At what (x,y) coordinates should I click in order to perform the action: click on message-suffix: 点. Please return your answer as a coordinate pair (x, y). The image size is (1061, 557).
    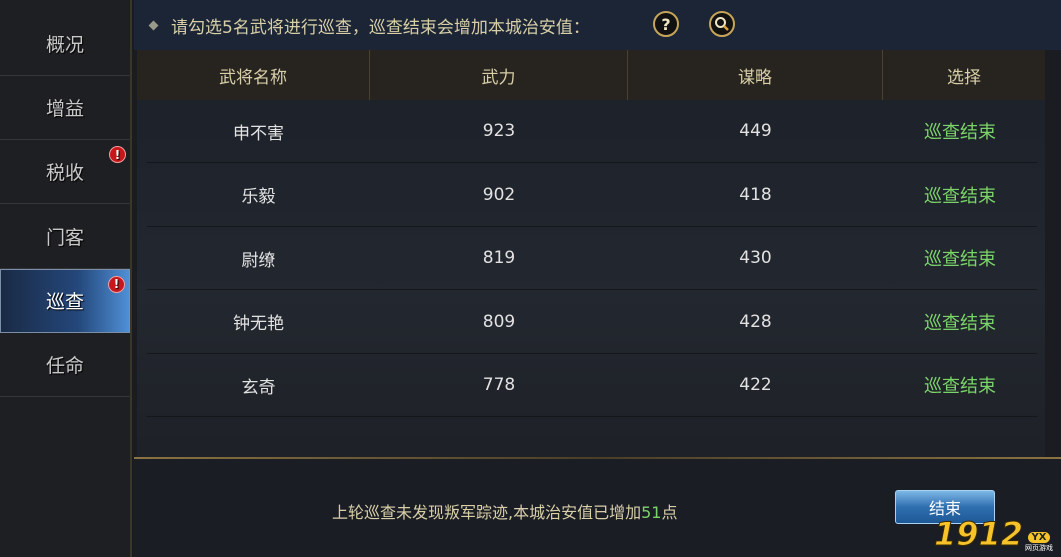
    Looking at the image, I should click on (669, 512).